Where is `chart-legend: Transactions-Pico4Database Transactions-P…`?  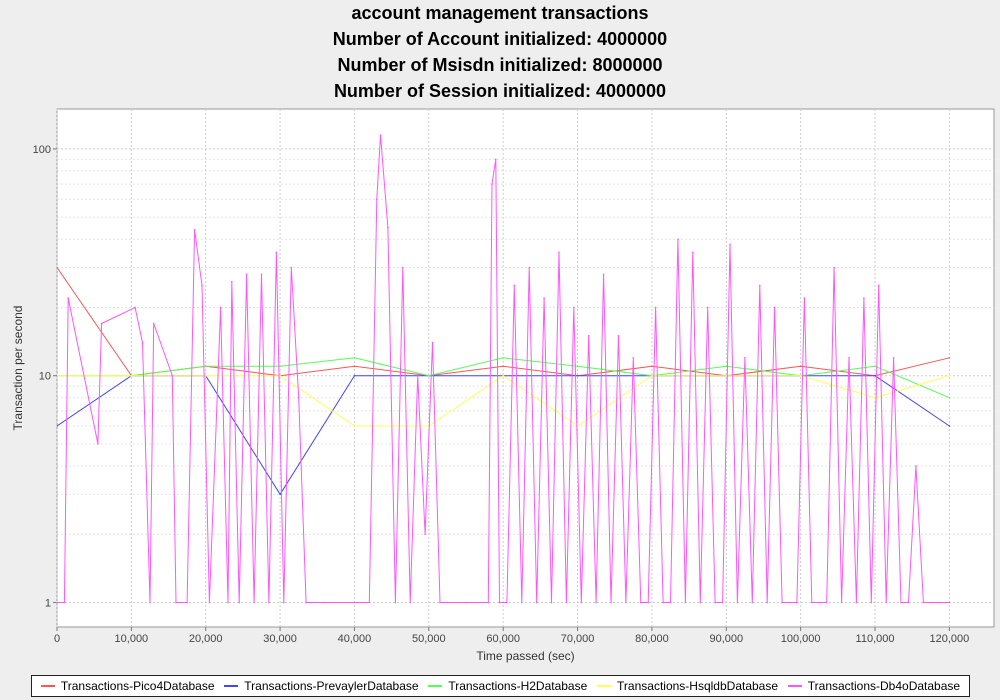 chart-legend: Transactions-Pico4Database Transactions-P… is located at coordinates (500, 686).